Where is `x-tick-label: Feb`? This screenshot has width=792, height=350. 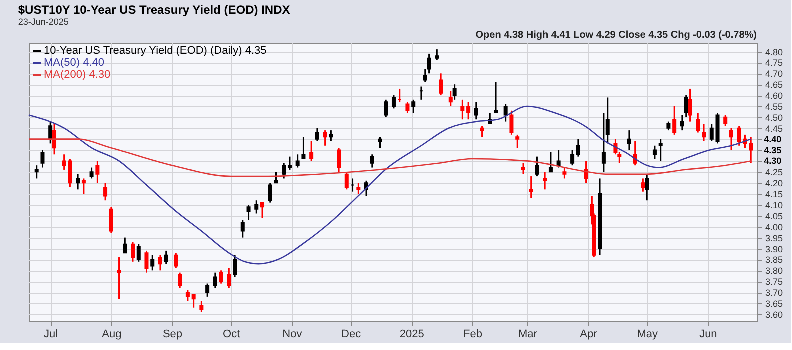
x-tick-label: Feb is located at coordinates (472, 334).